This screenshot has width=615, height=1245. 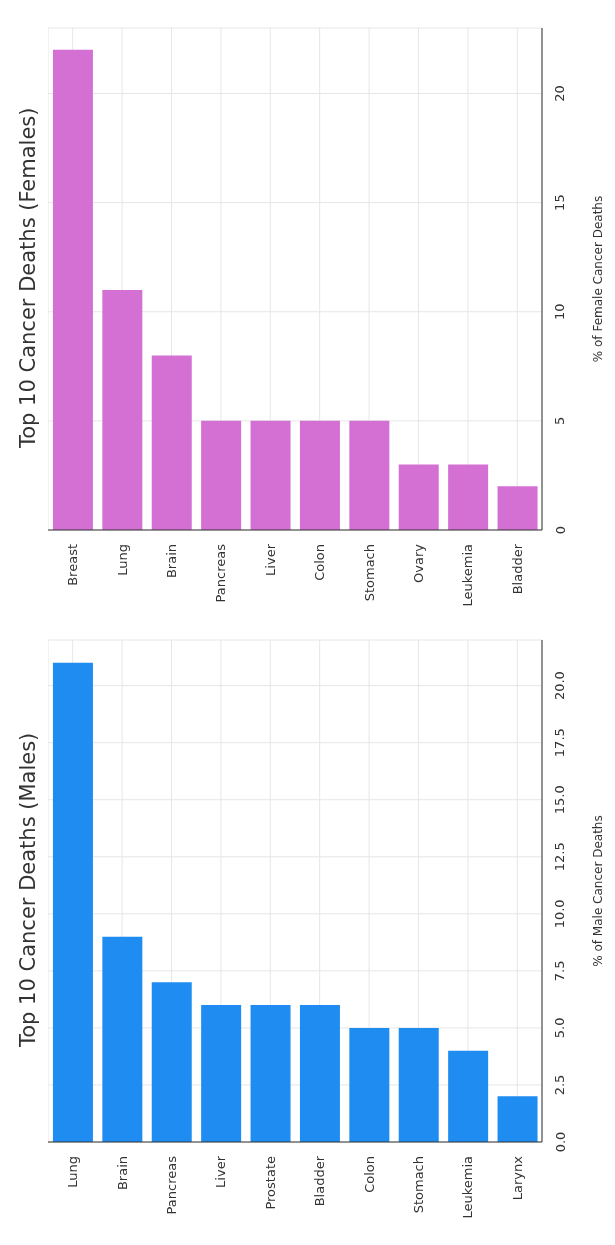 I want to click on y-tick-label: 5, so click(x=560, y=421).